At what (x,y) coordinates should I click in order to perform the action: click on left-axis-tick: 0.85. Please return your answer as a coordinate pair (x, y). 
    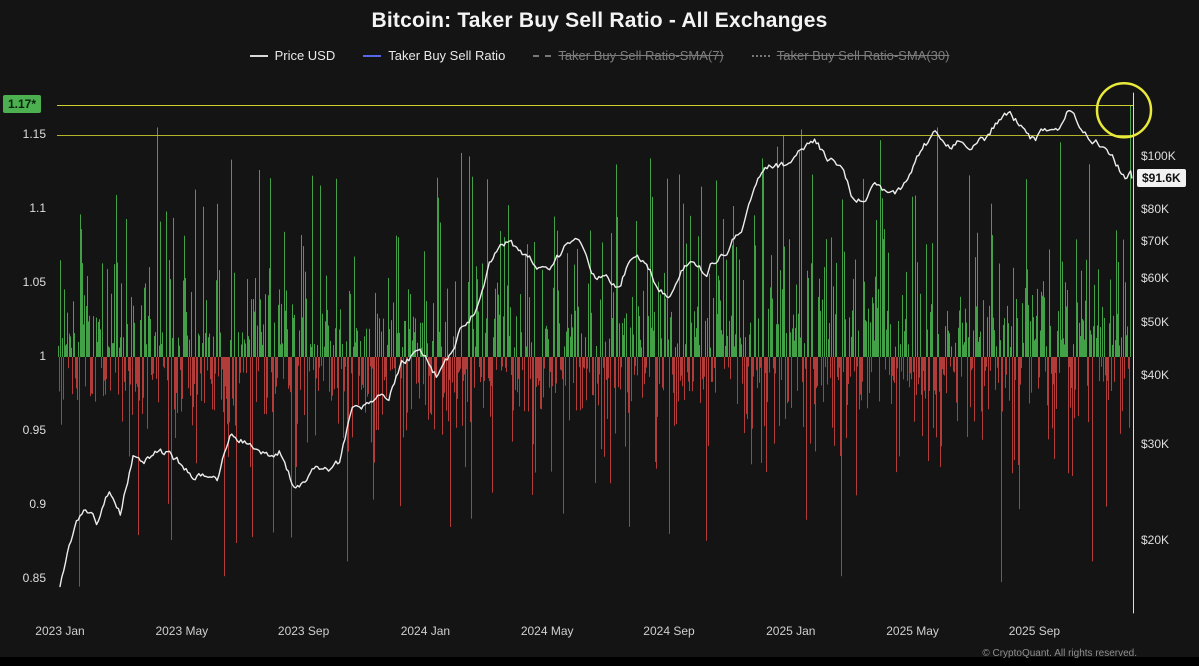
    Looking at the image, I should click on (34, 578).